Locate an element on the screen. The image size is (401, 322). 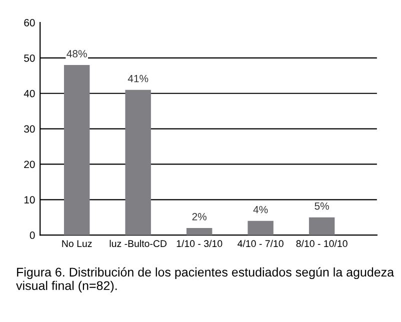
x-tick-label: 4/10 - 7/10 is located at coordinates (261, 244).